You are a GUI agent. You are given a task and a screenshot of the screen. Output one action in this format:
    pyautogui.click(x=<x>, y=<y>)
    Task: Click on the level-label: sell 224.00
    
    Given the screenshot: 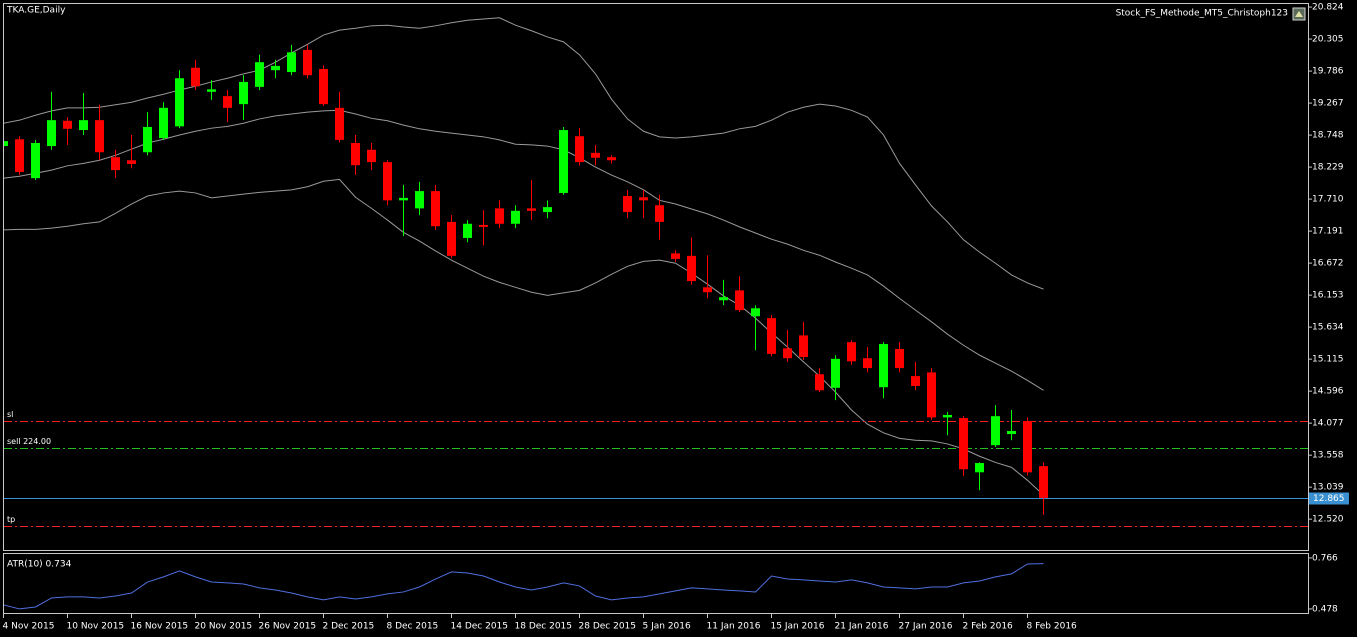 What is the action you would take?
    pyautogui.click(x=29, y=441)
    